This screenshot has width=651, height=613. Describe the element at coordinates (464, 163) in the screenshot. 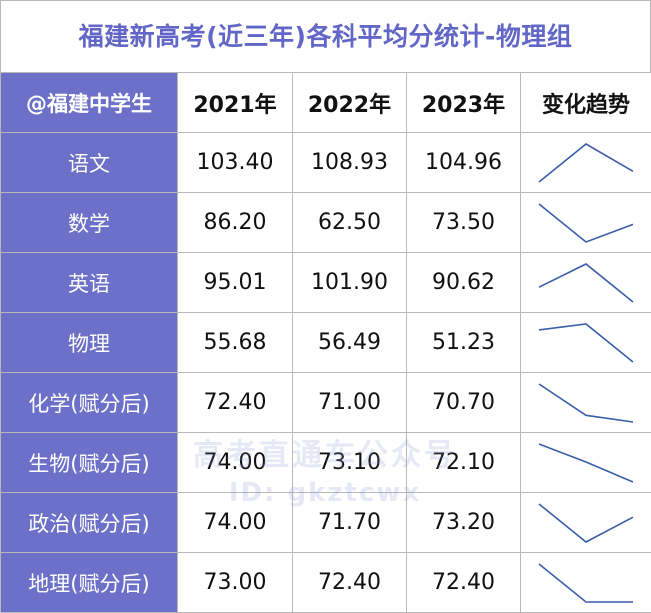

I see `score-cell: 104.96` at that location.